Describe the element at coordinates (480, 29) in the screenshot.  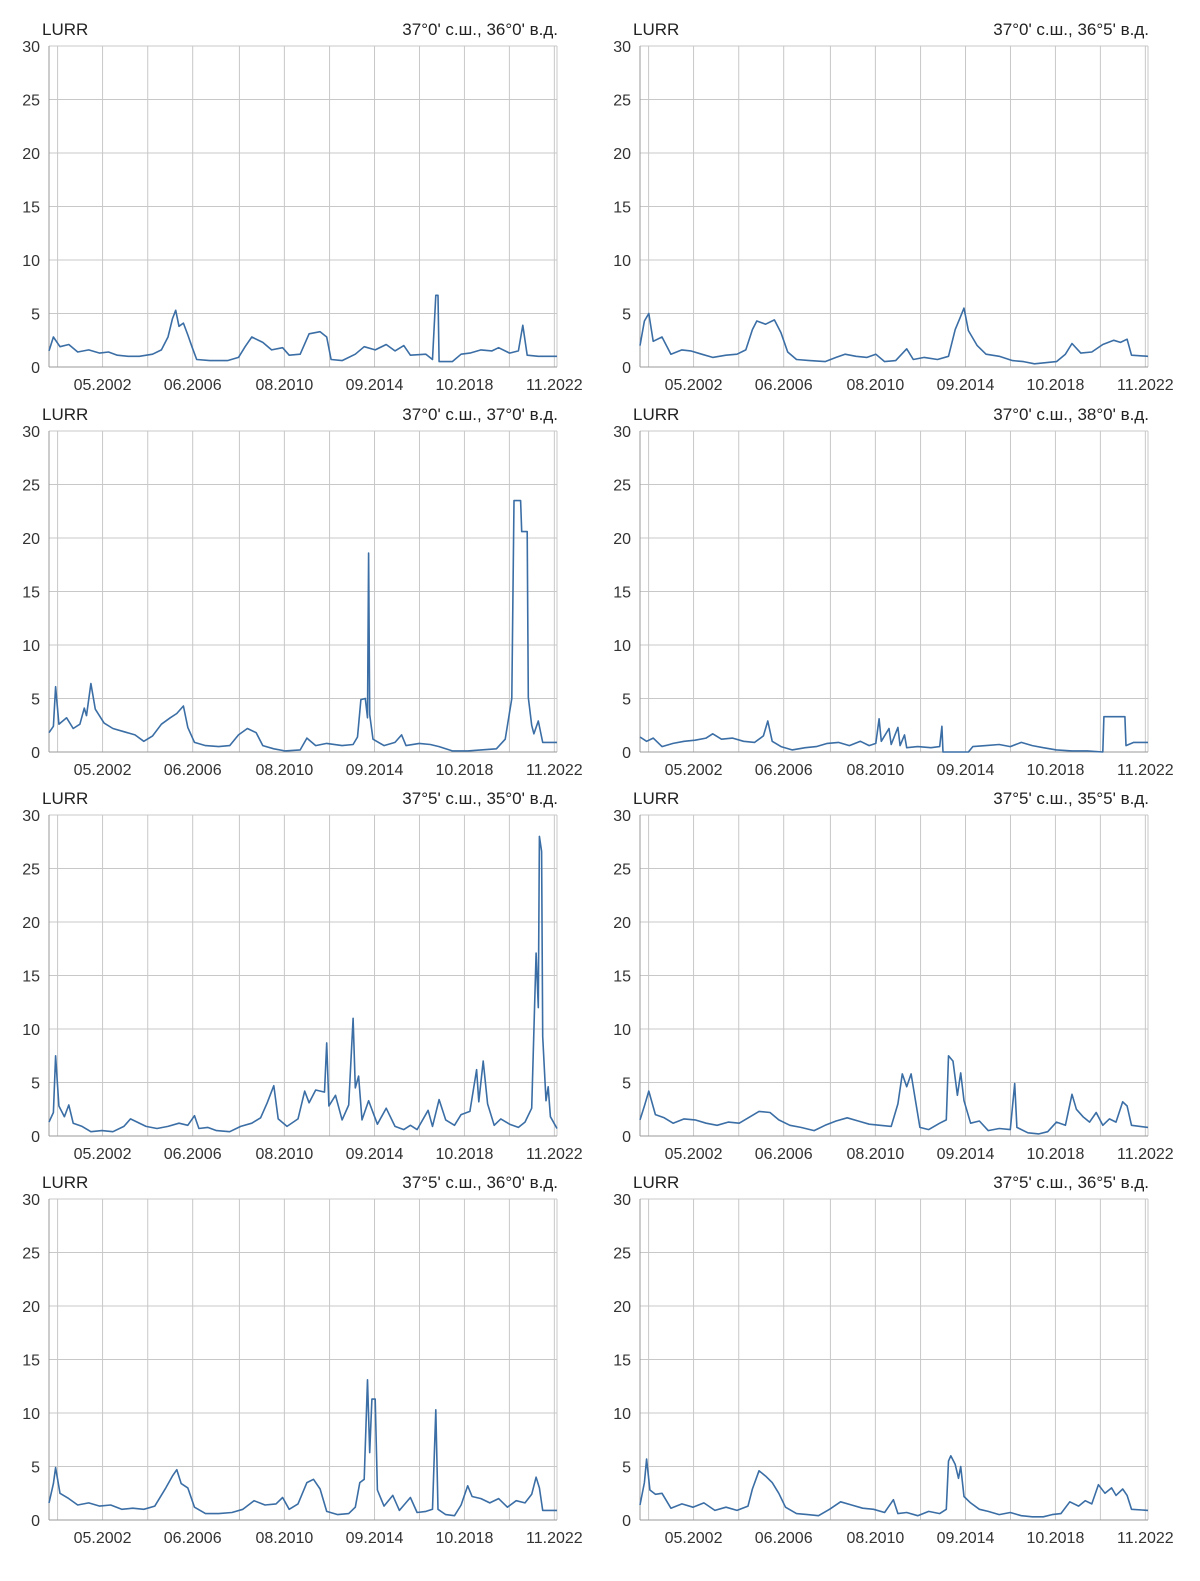
I see `chart-title: 37°0' с.ш., 36°0' в.д.` at that location.